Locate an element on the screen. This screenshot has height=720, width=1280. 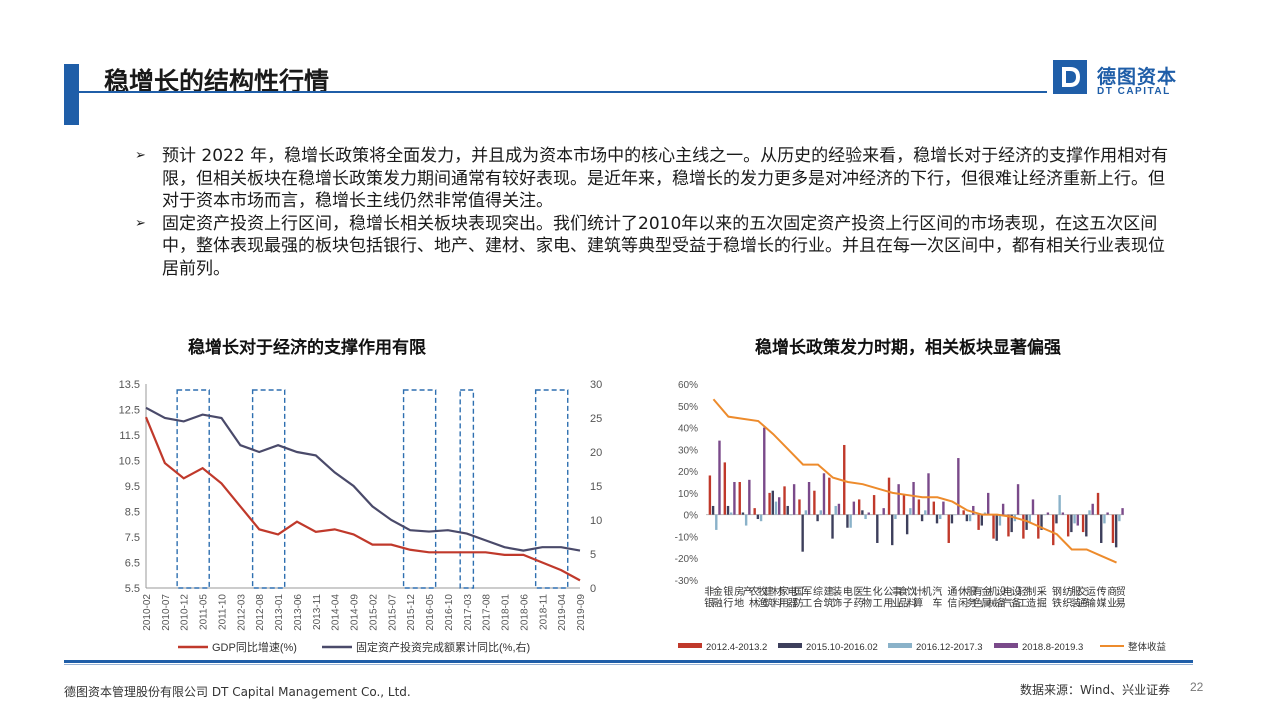
x-tick-label: 2013-06 is located at coordinates (298, 612).